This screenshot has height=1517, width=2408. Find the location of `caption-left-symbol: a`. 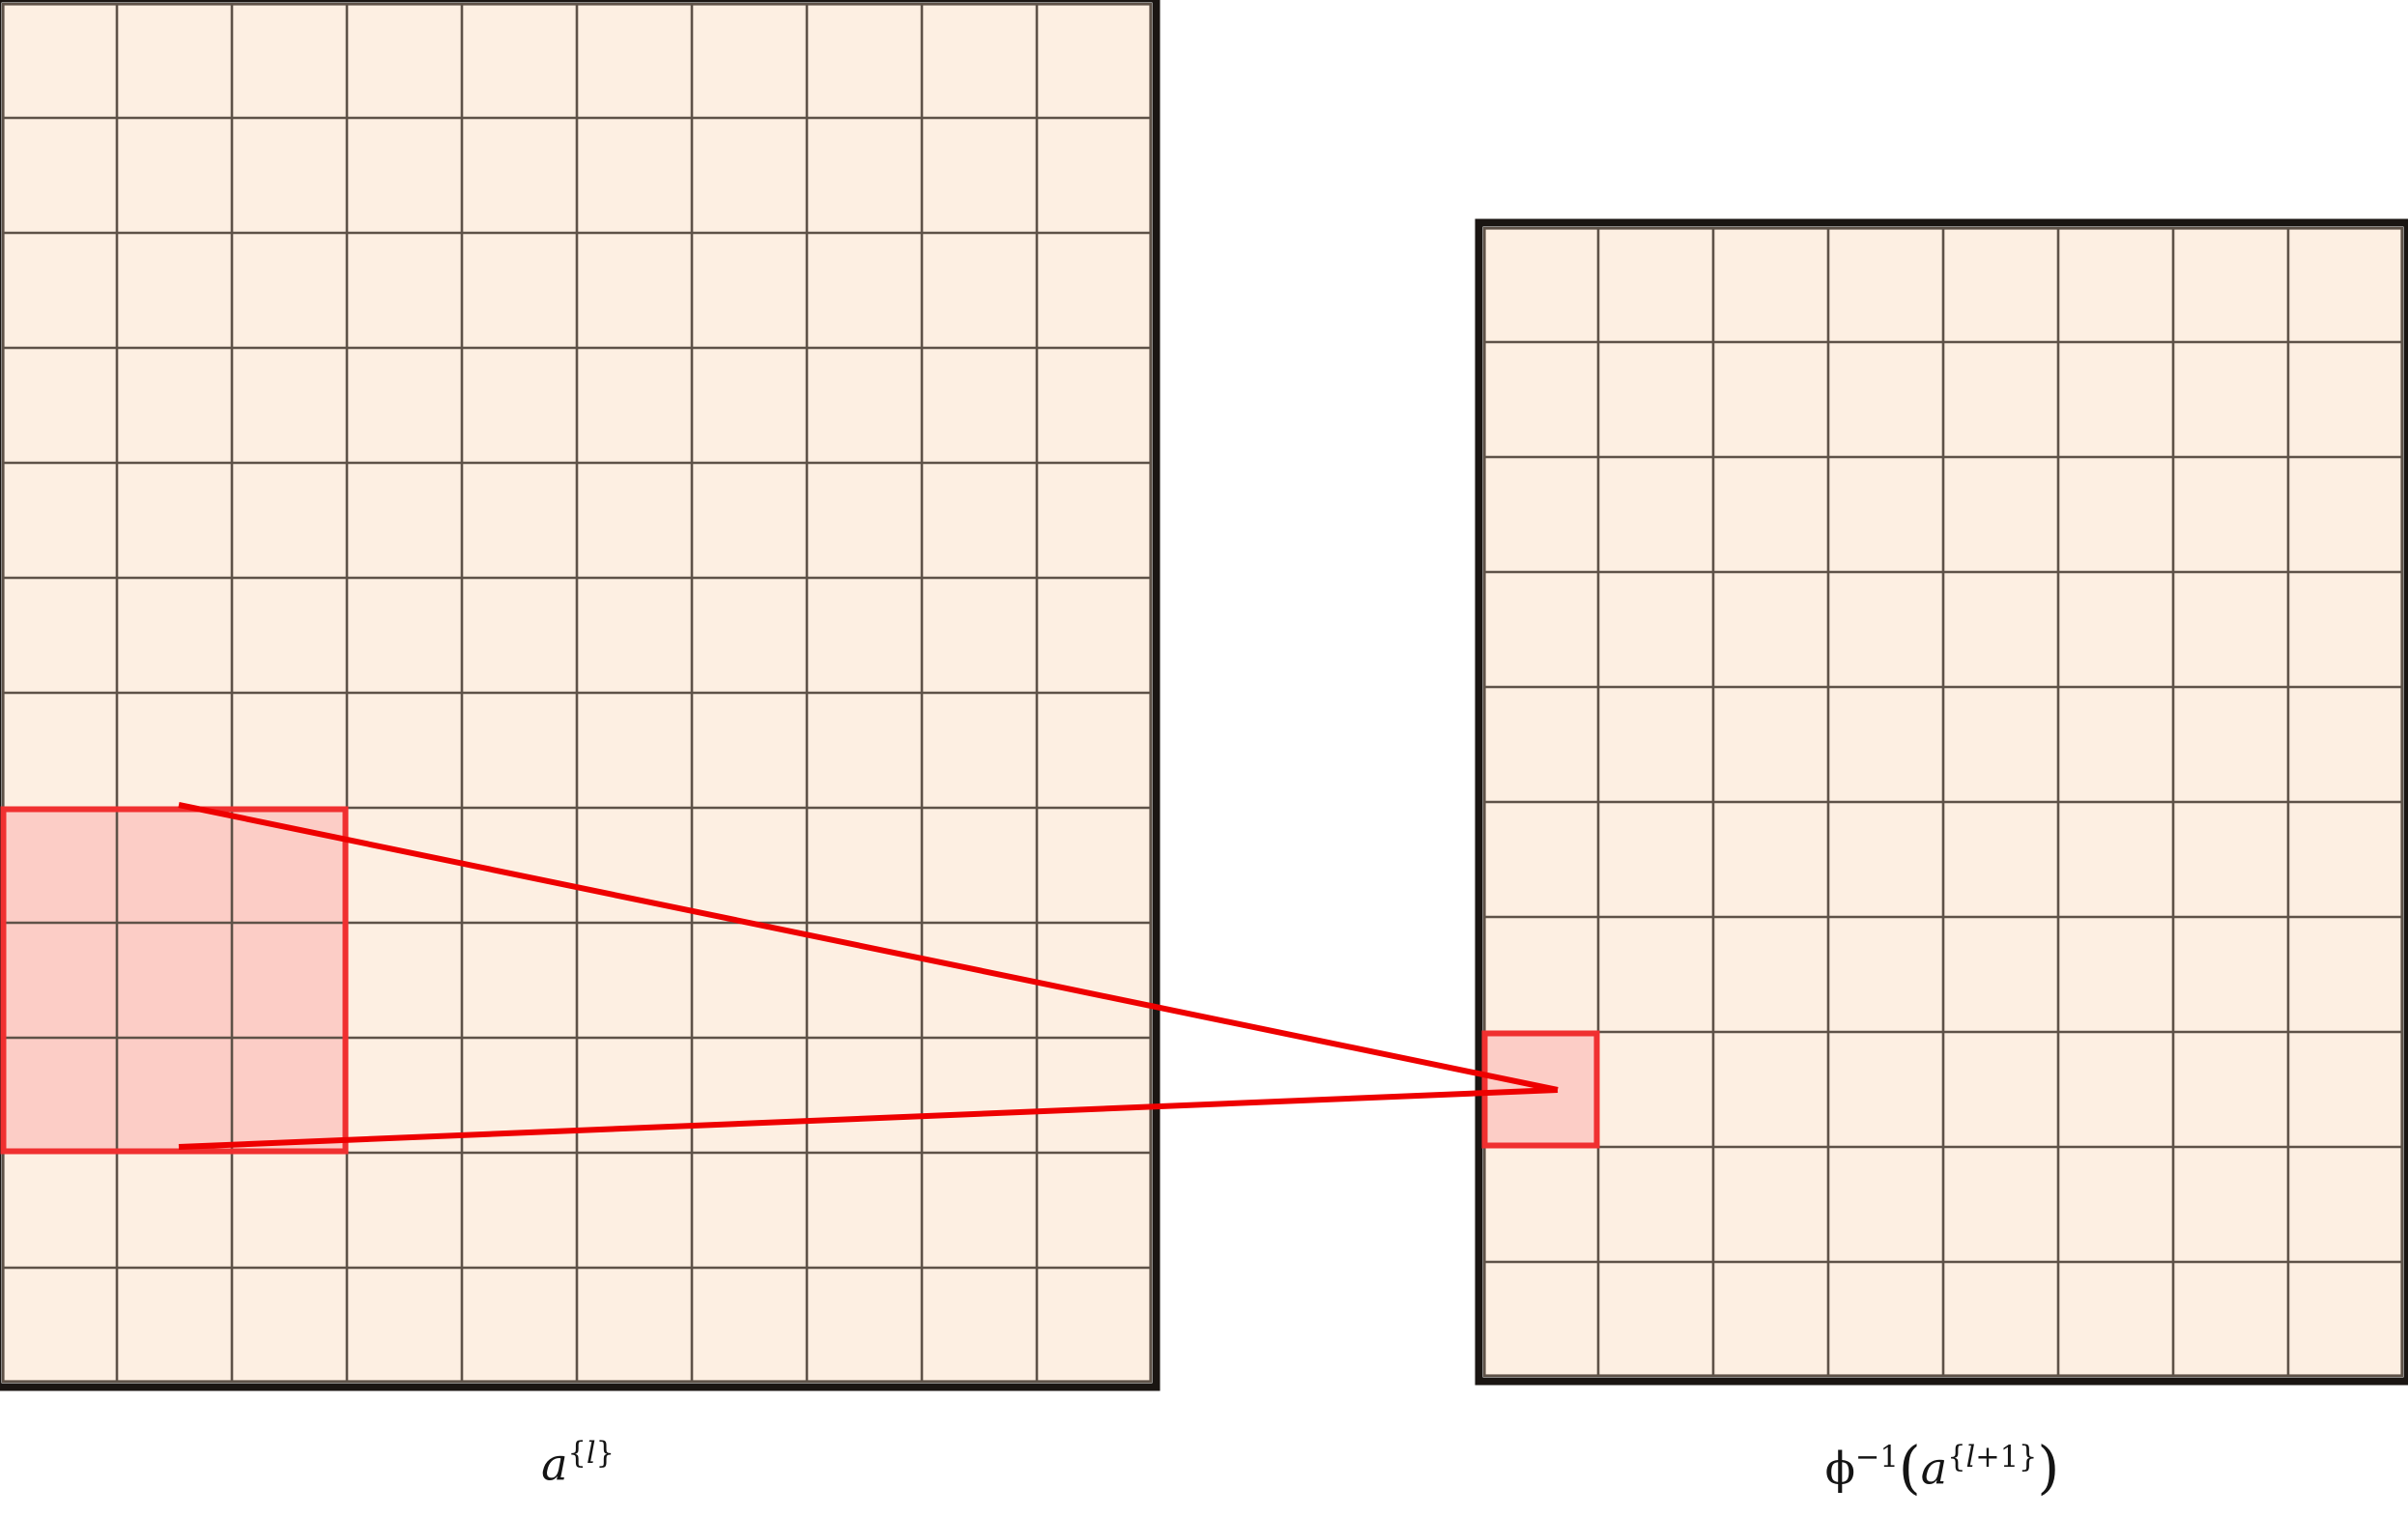

caption-left-symbol: a is located at coordinates (554, 1464).